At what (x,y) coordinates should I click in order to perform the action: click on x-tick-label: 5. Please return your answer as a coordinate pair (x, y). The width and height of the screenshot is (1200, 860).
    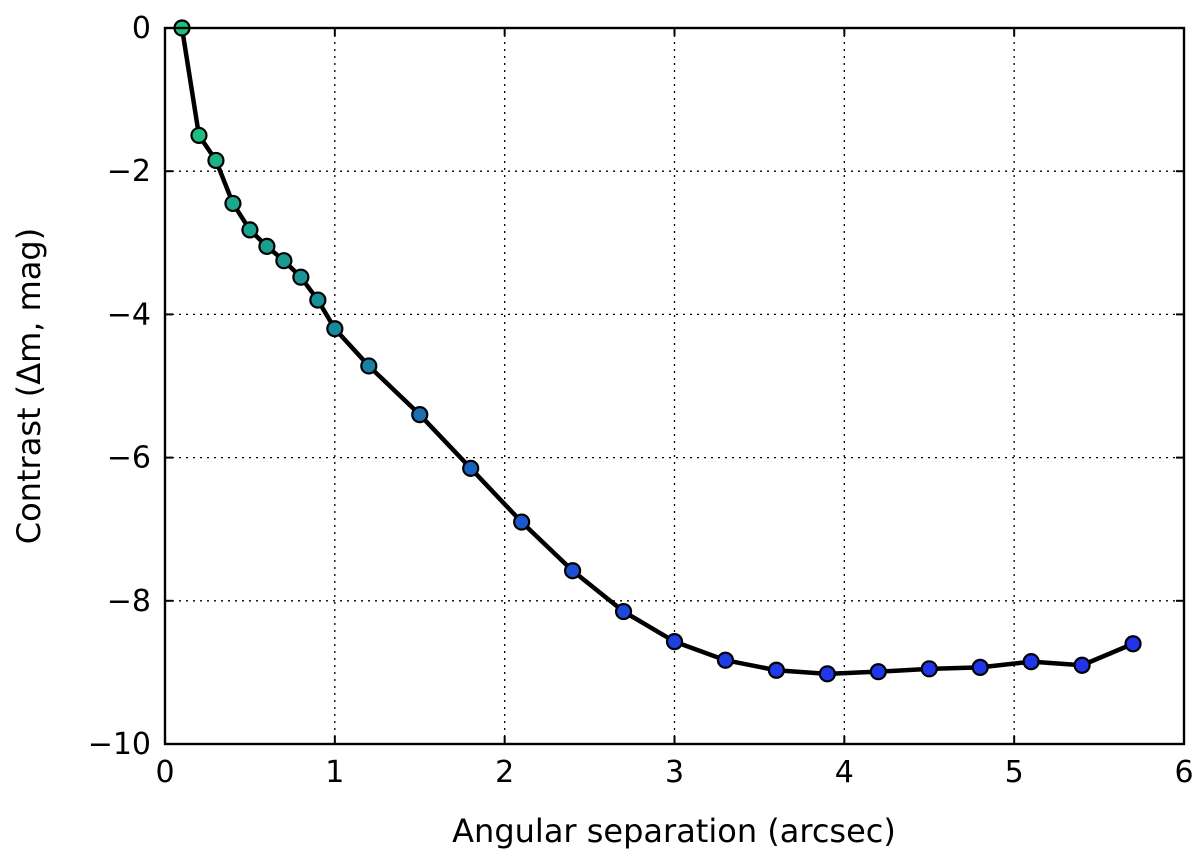
    Looking at the image, I should click on (1014, 772).